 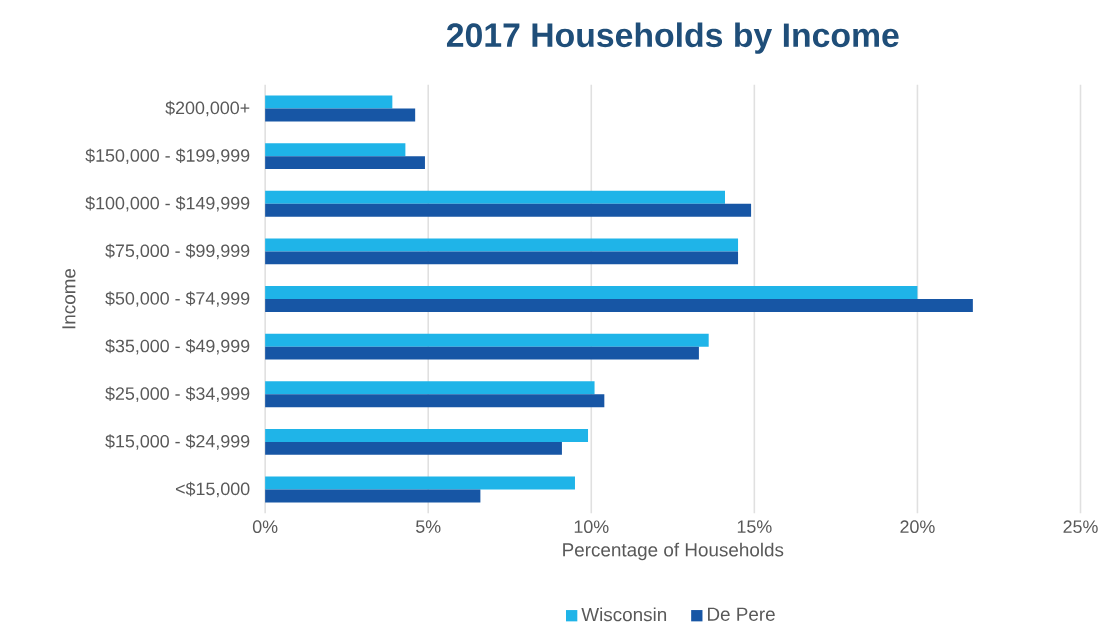 What do you see at coordinates (754, 526) in the screenshot?
I see `x-tick-label: 15%` at bounding box center [754, 526].